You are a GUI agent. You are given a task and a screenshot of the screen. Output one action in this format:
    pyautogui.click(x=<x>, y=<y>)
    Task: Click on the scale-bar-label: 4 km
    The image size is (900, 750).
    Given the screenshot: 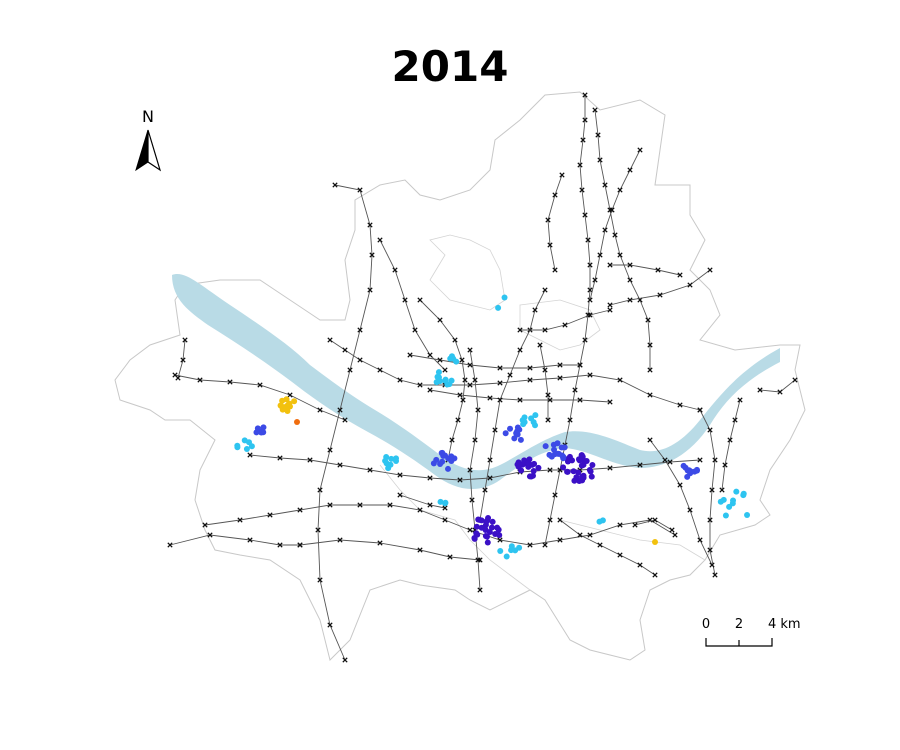 What is the action you would take?
    pyautogui.click(x=784, y=624)
    